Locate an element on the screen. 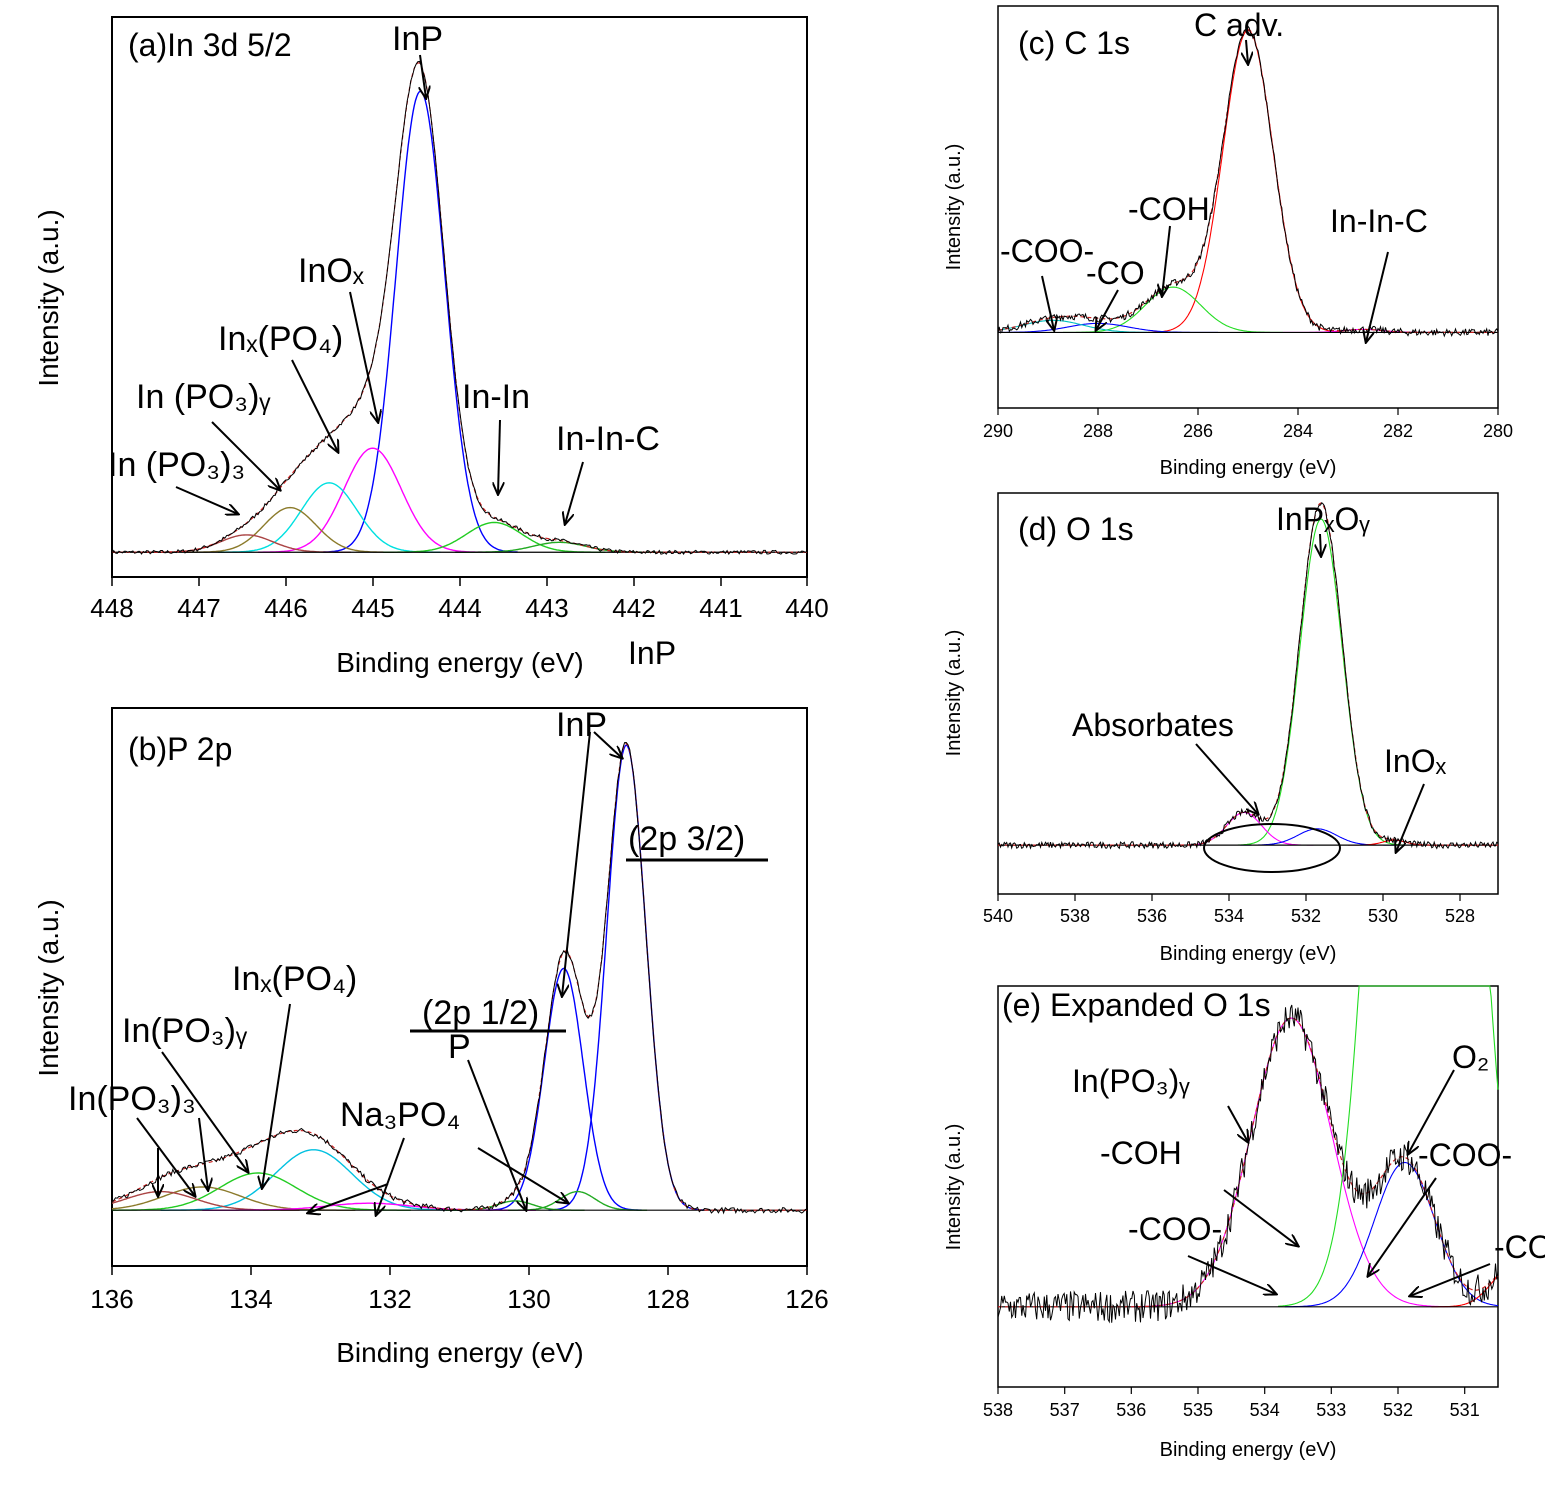 This screenshot has height=1491, width=1545. panel-d-x-axis-label: Binding energy (eV) is located at coordinates (1248, 954).